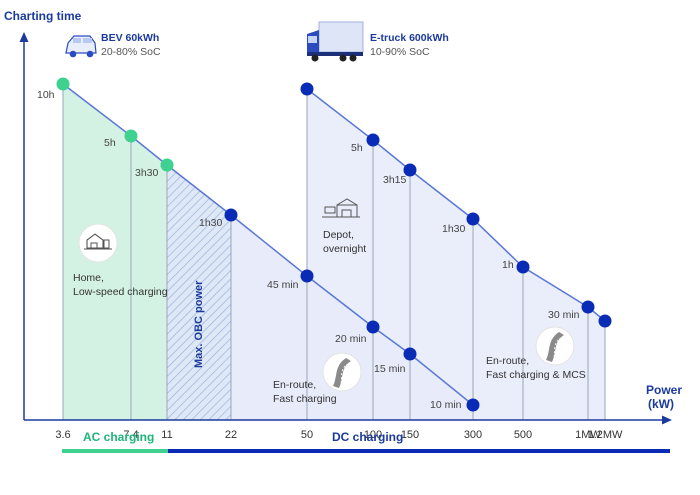 The image size is (700, 495). Describe the element at coordinates (395, 180) in the screenshot. I see `point-label: 3h15` at that location.